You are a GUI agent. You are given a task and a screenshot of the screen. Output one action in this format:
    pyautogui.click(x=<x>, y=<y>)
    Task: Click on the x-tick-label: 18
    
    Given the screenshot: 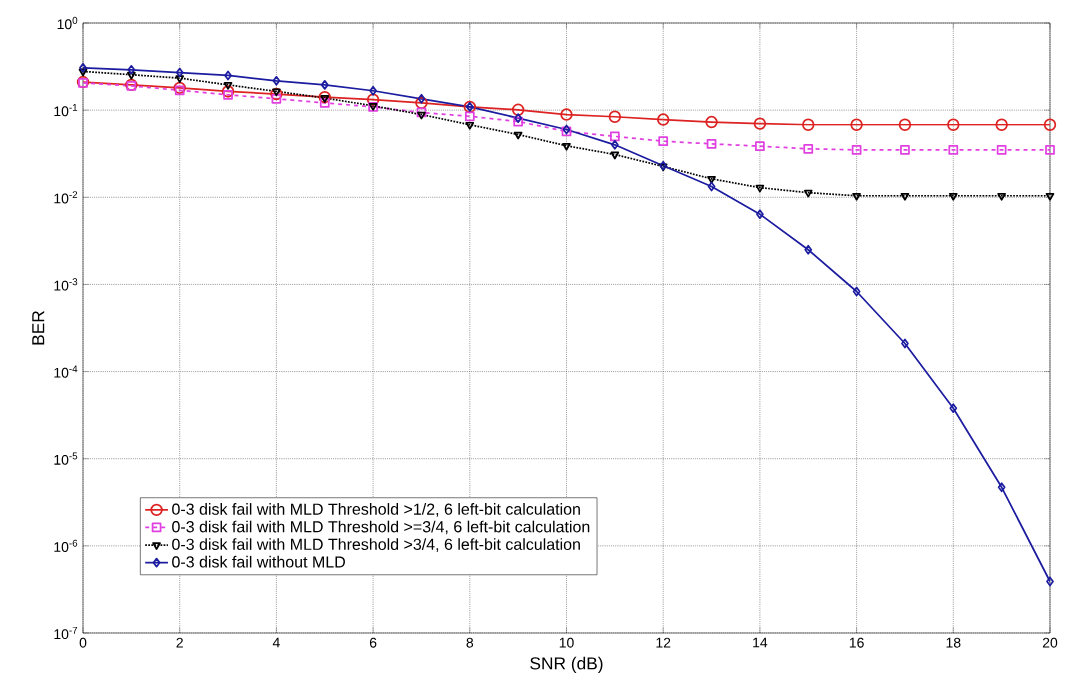 What is the action you would take?
    pyautogui.click(x=953, y=642)
    